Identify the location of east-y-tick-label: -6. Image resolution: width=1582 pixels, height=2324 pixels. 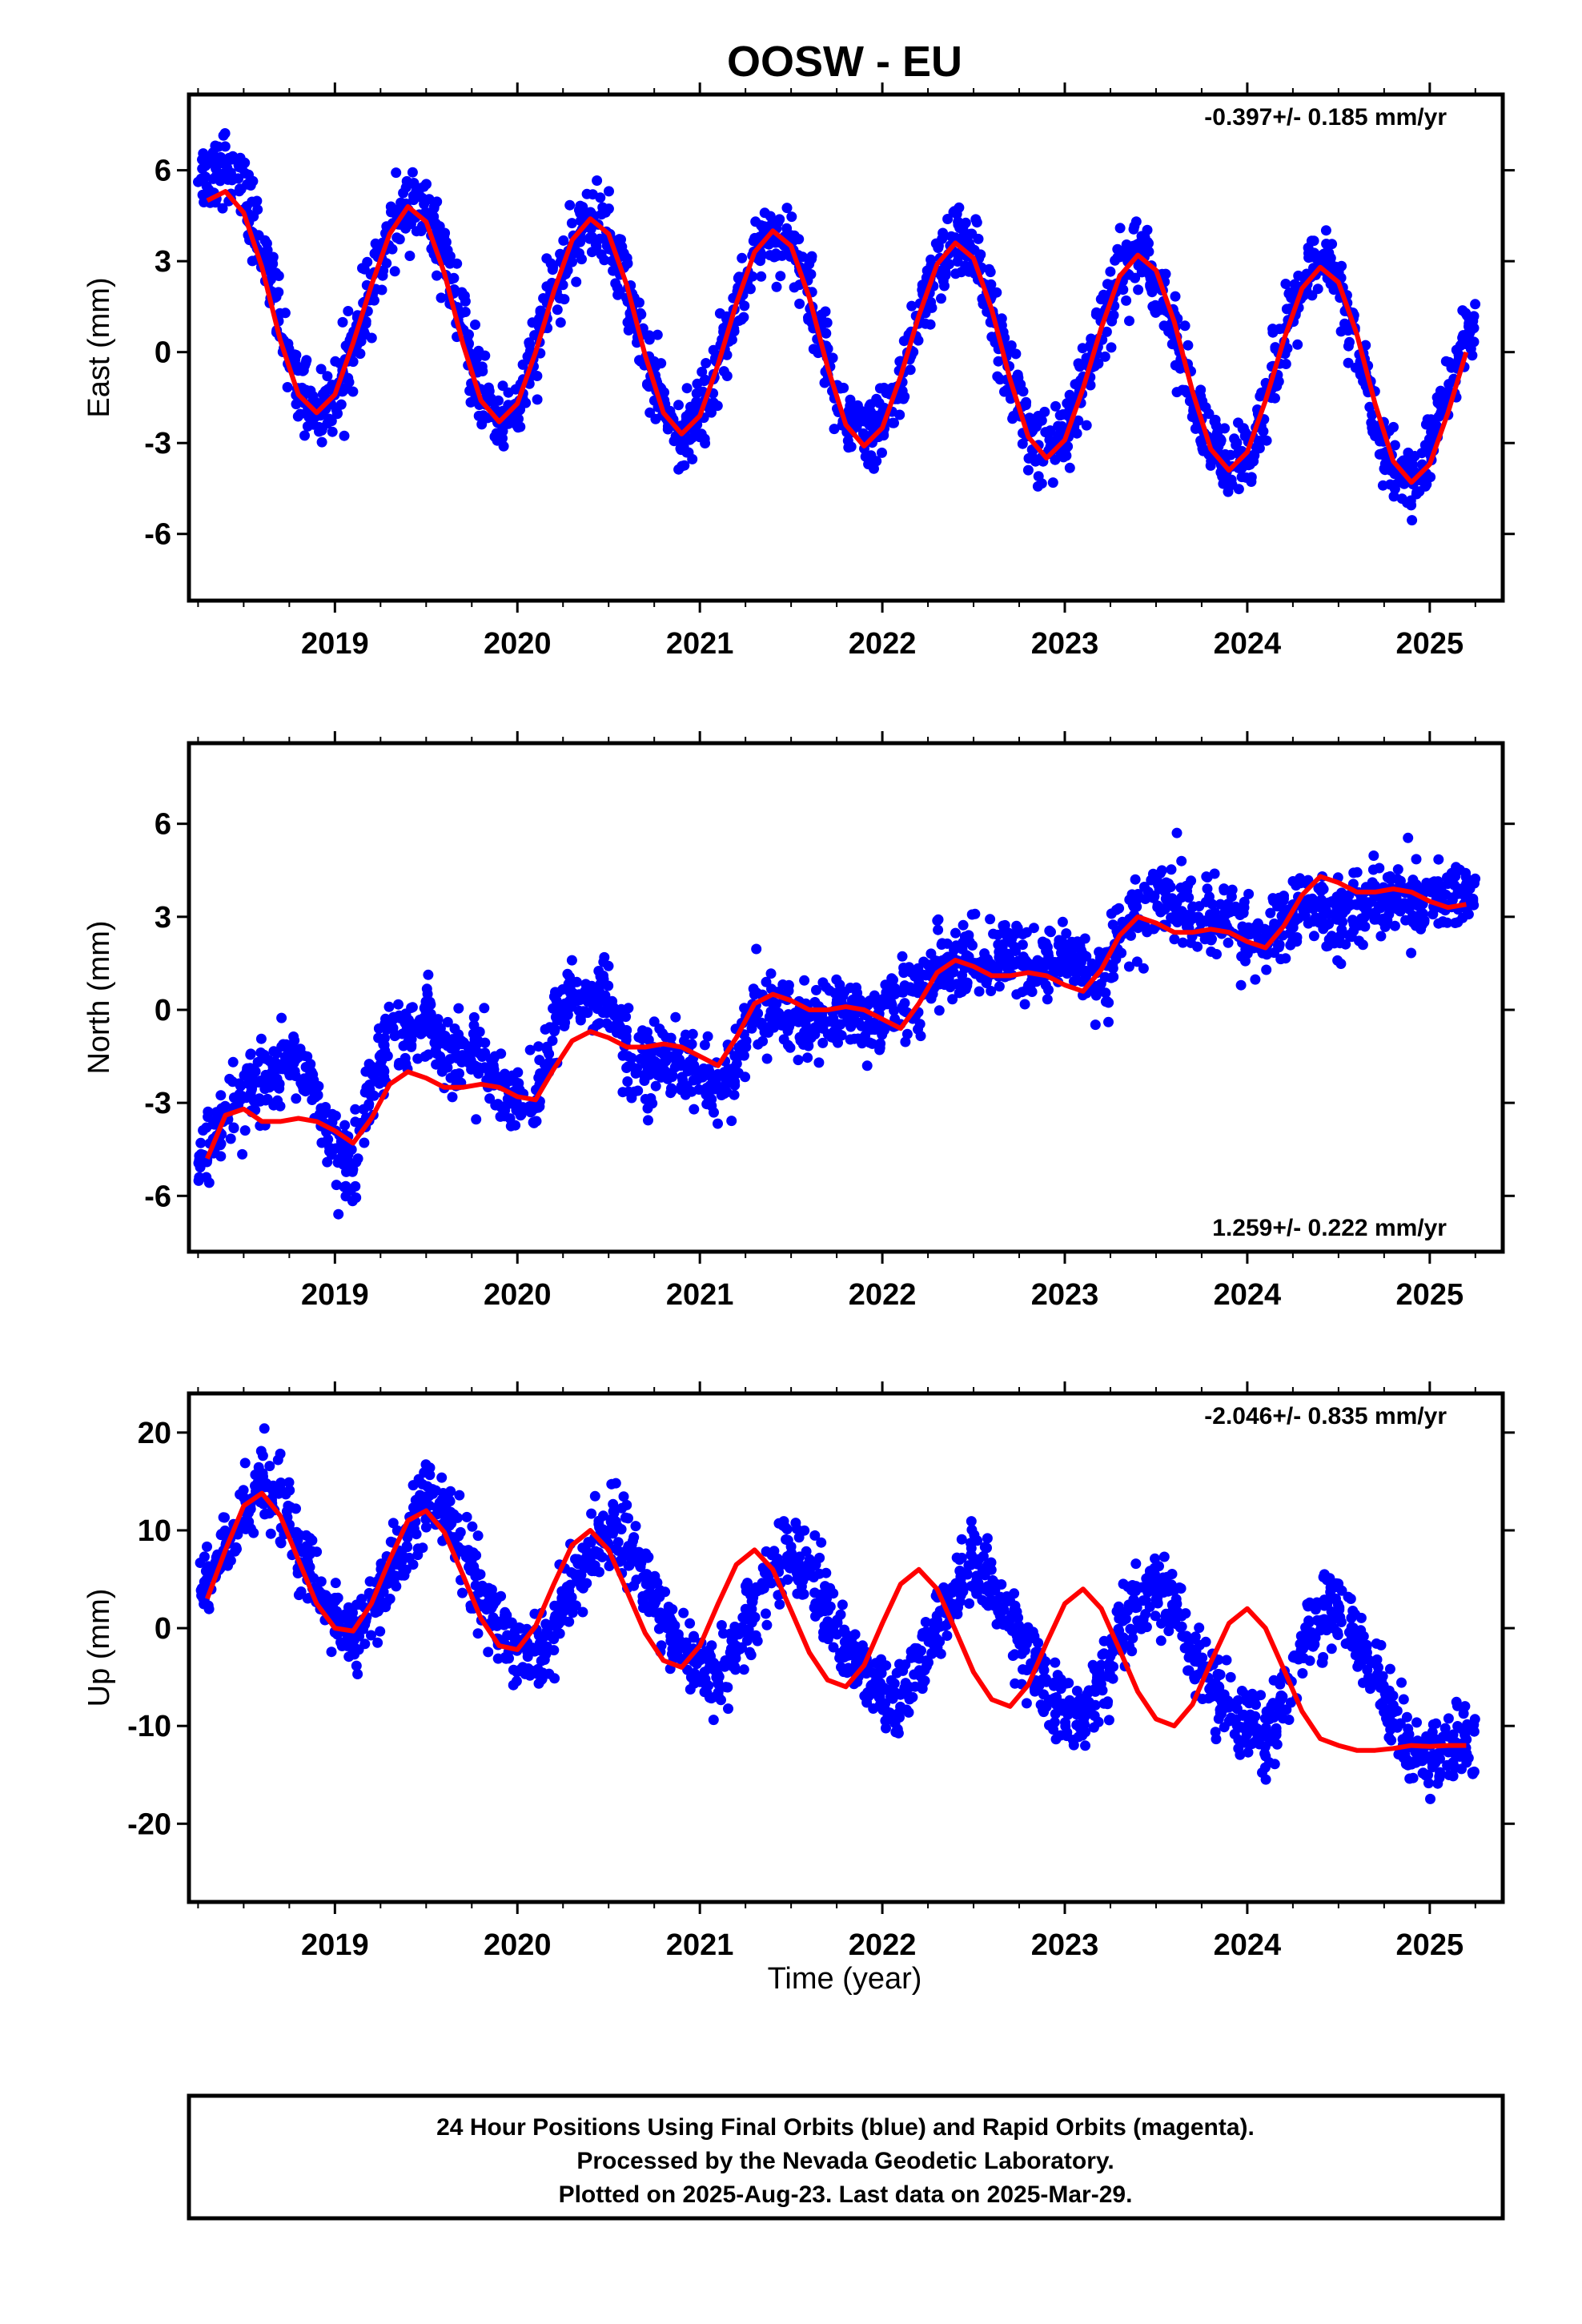
(157, 535).